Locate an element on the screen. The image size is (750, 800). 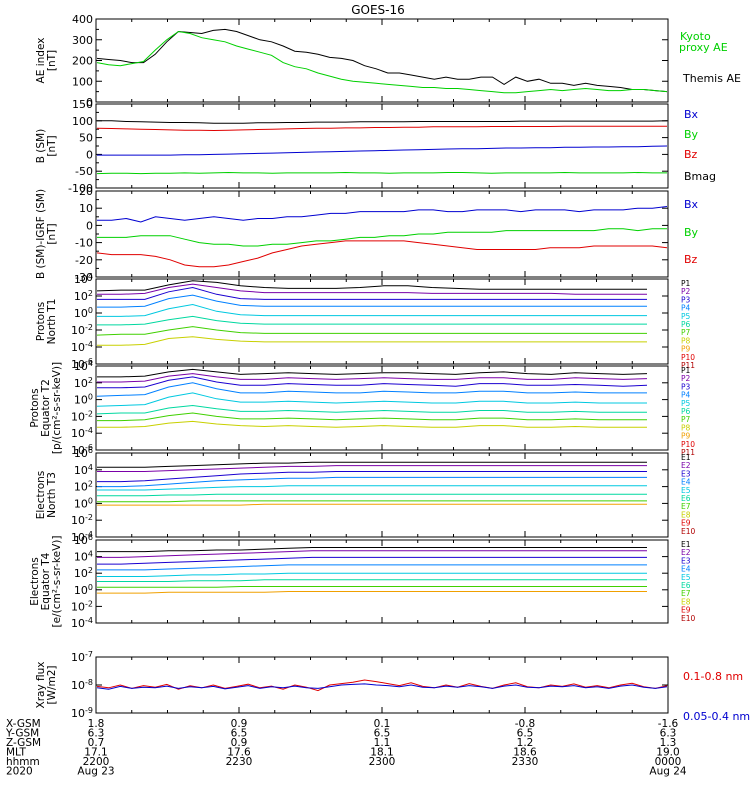
panel-frame is located at coordinates (382, 321).